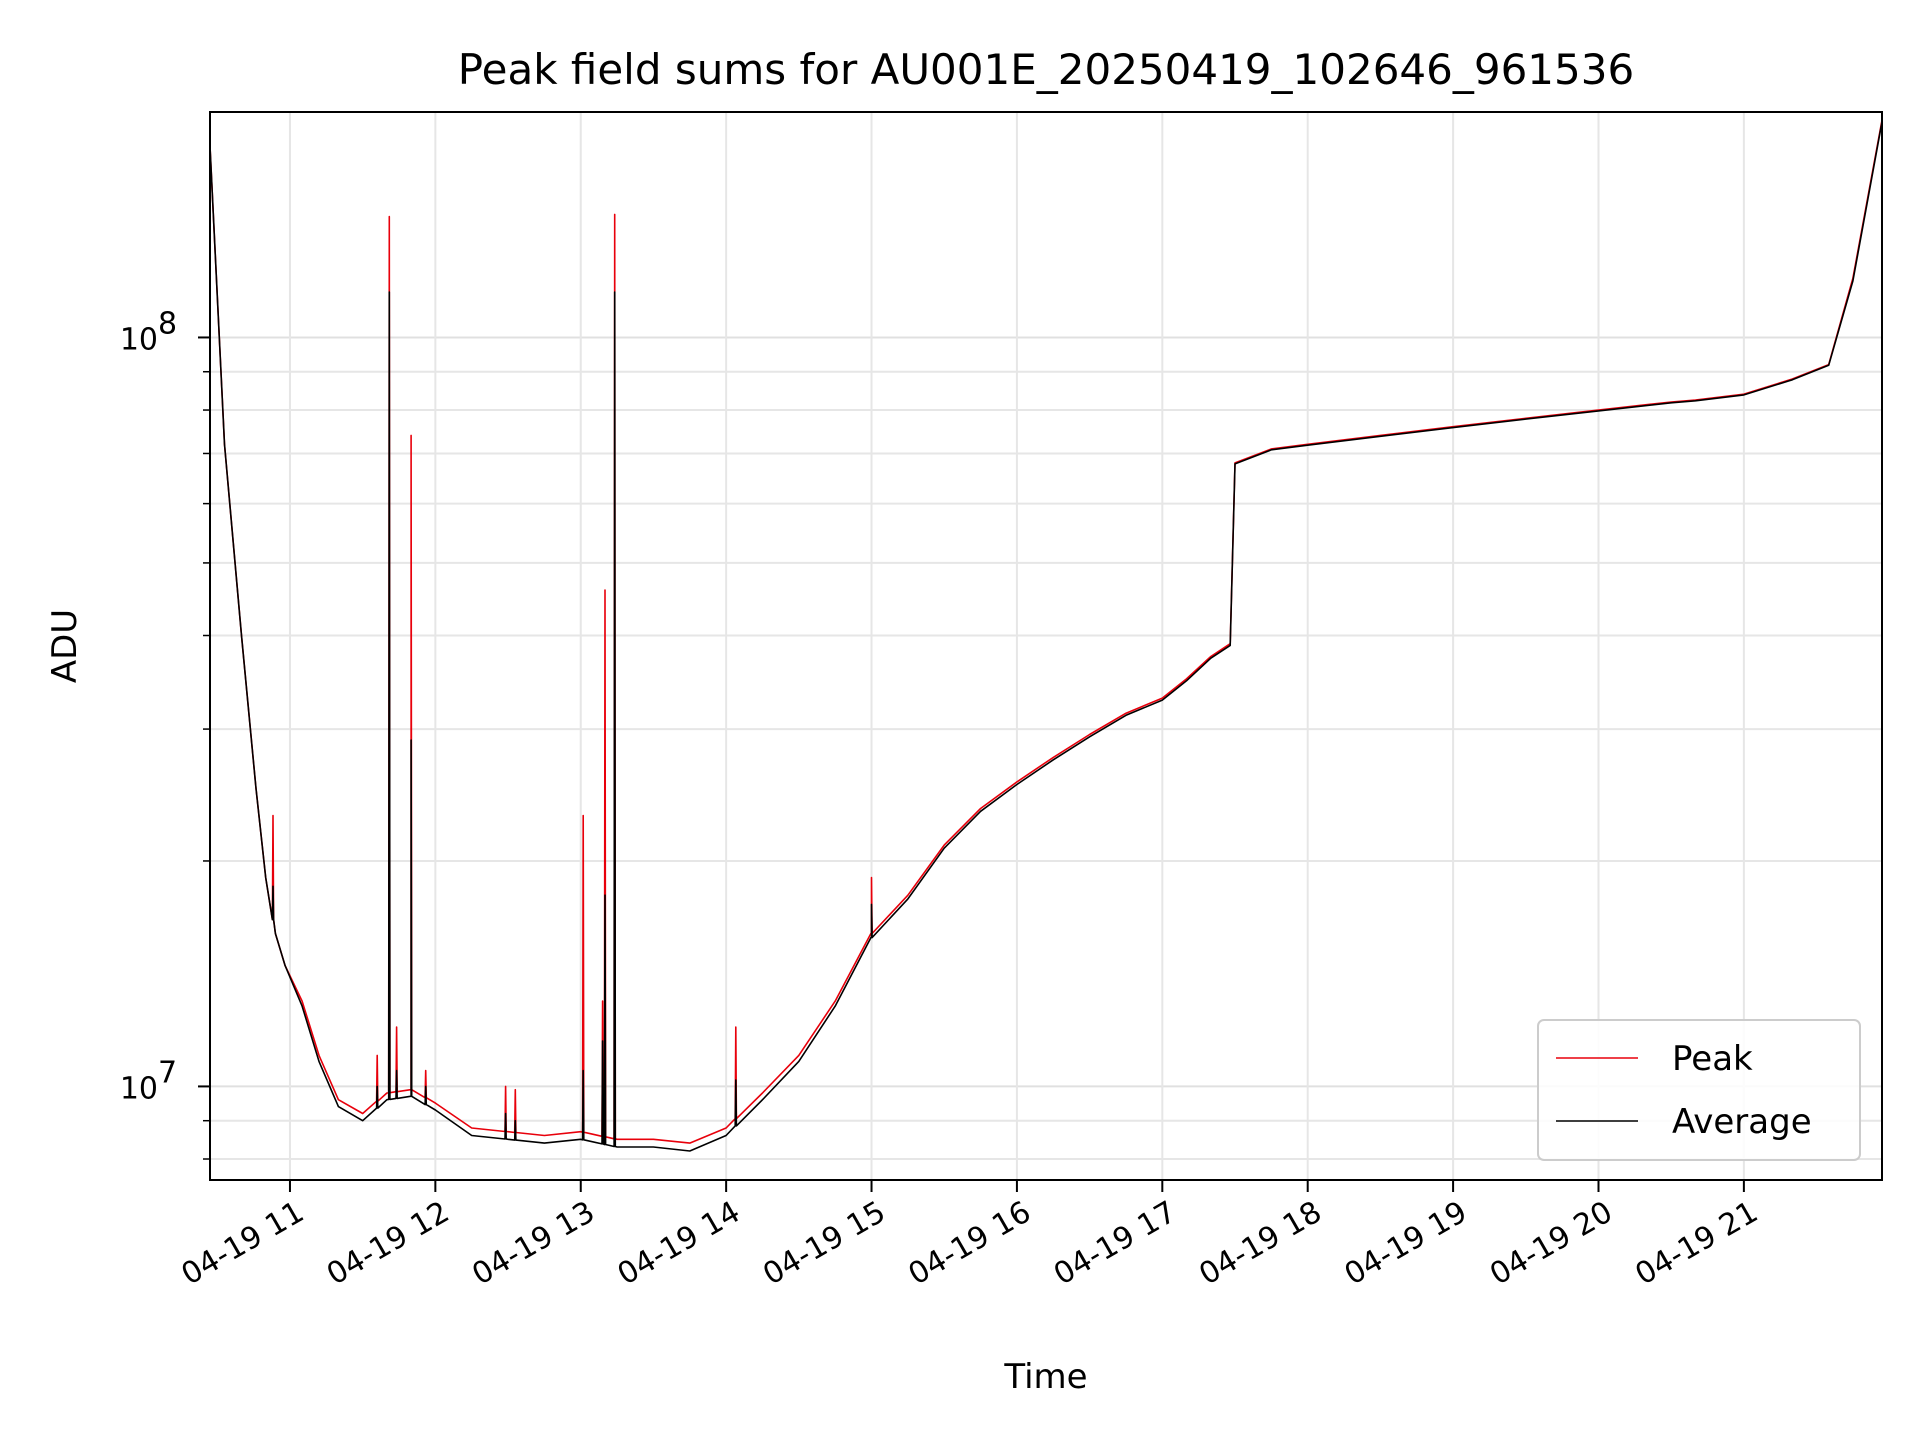 This screenshot has width=1920, height=1440. Describe the element at coordinates (167, 1072) in the screenshot. I see `y-tick-exponent: 7` at that location.